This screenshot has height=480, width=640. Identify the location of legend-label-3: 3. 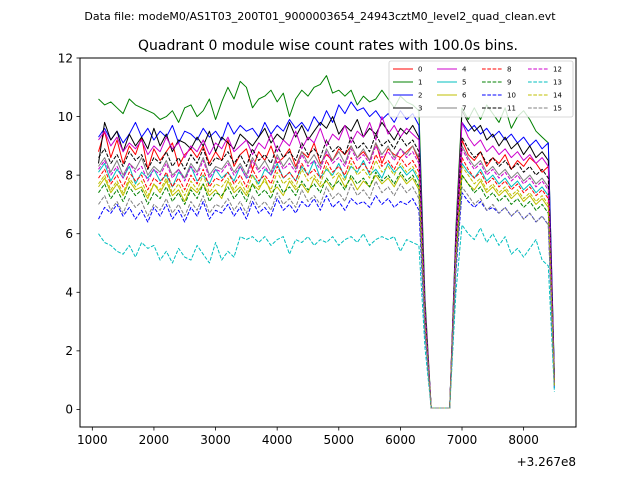
(420, 109).